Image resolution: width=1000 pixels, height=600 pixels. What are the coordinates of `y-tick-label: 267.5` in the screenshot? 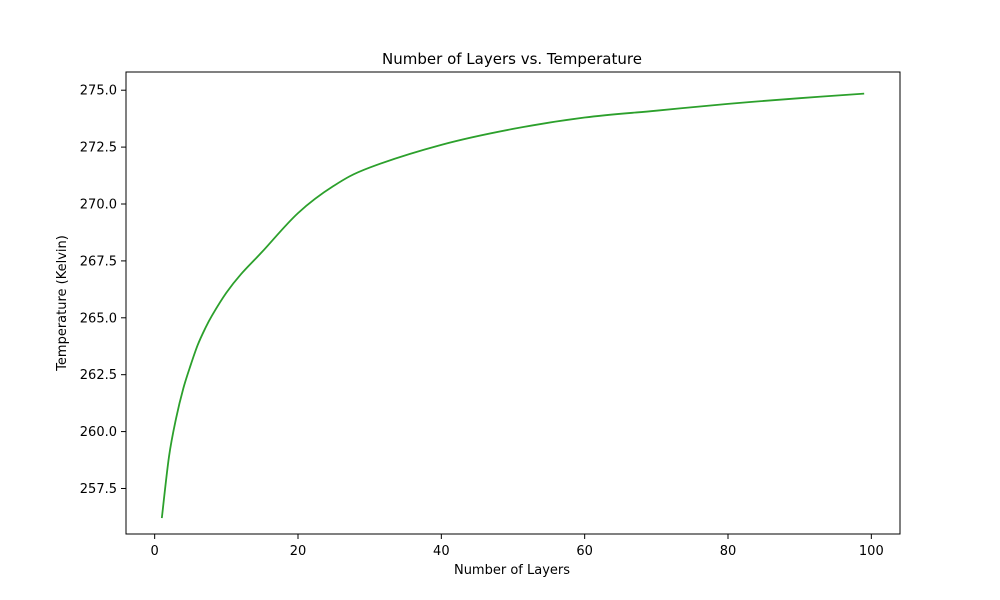 It's located at (98, 261).